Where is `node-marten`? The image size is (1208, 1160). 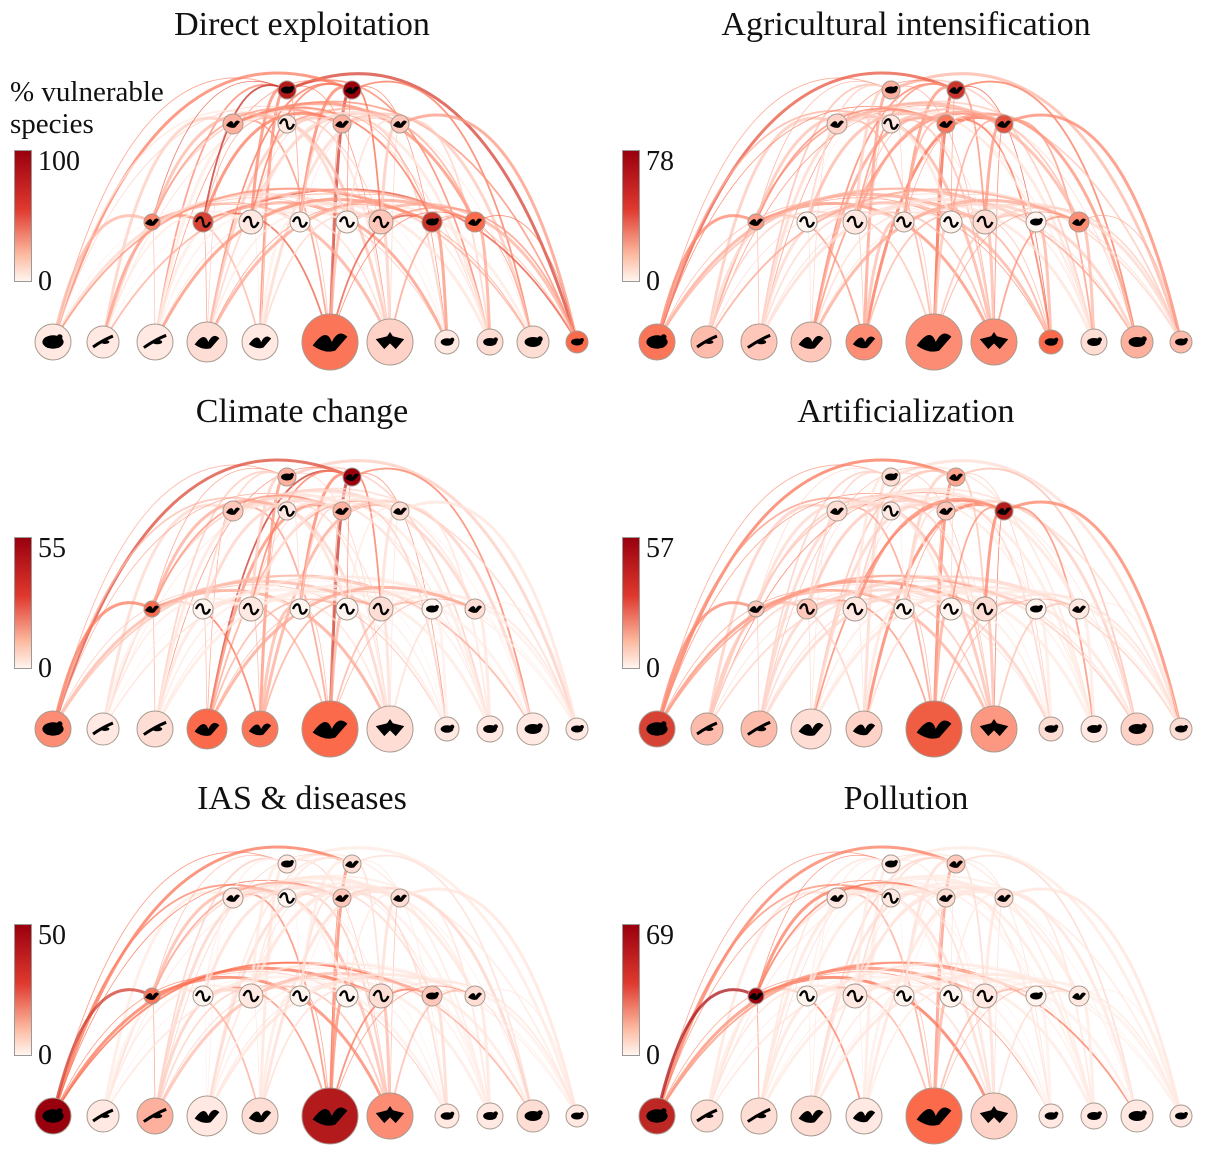
node-marten is located at coordinates (432, 609).